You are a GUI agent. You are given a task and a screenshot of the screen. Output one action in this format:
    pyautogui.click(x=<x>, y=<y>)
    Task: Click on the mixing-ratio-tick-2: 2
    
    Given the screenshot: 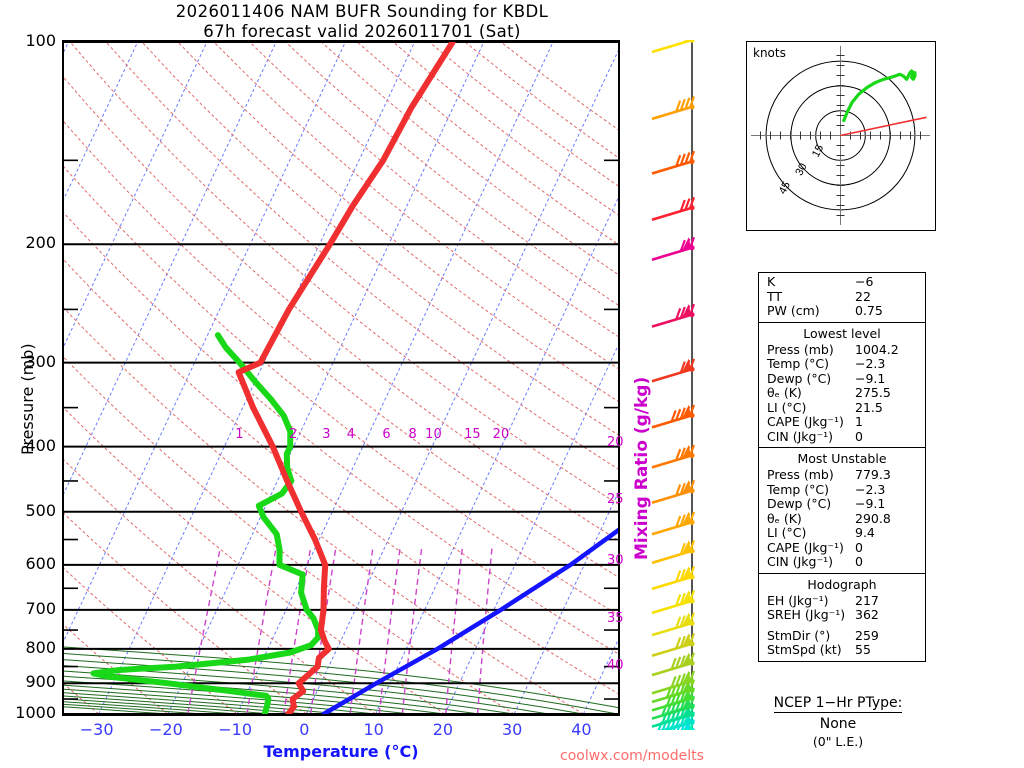 What is the action you would take?
    pyautogui.click(x=293, y=434)
    